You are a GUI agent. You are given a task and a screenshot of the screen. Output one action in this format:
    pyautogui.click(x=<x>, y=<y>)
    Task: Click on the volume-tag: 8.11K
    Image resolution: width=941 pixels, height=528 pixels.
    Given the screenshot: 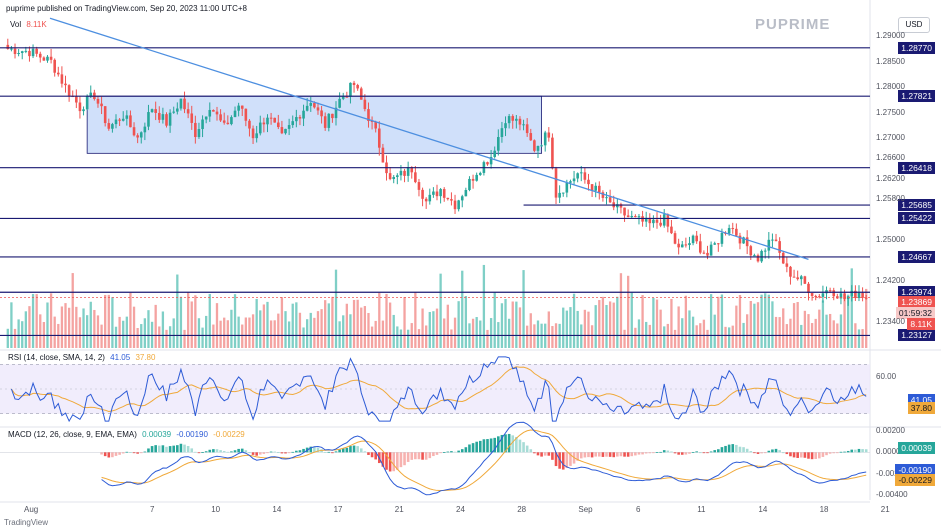 What is the action you would take?
    pyautogui.click(x=921, y=323)
    